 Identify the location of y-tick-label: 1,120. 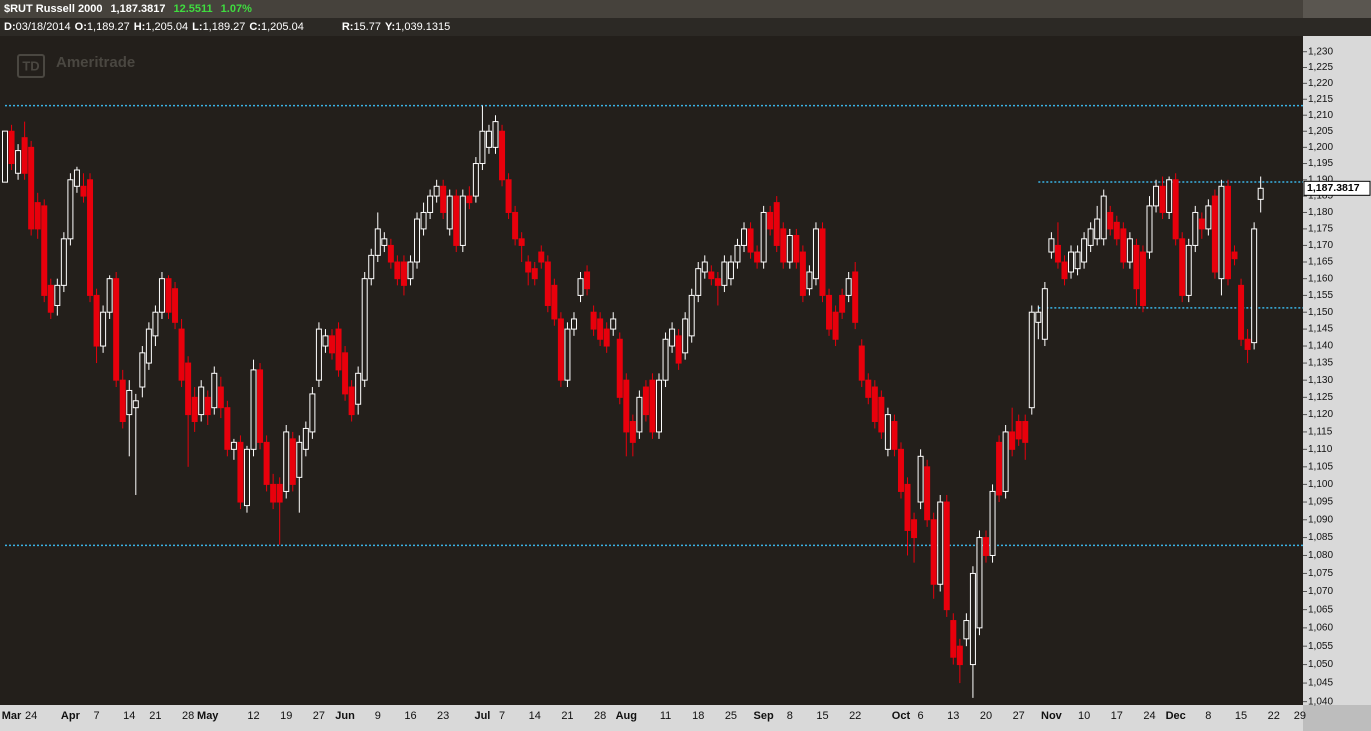
(1320, 414).